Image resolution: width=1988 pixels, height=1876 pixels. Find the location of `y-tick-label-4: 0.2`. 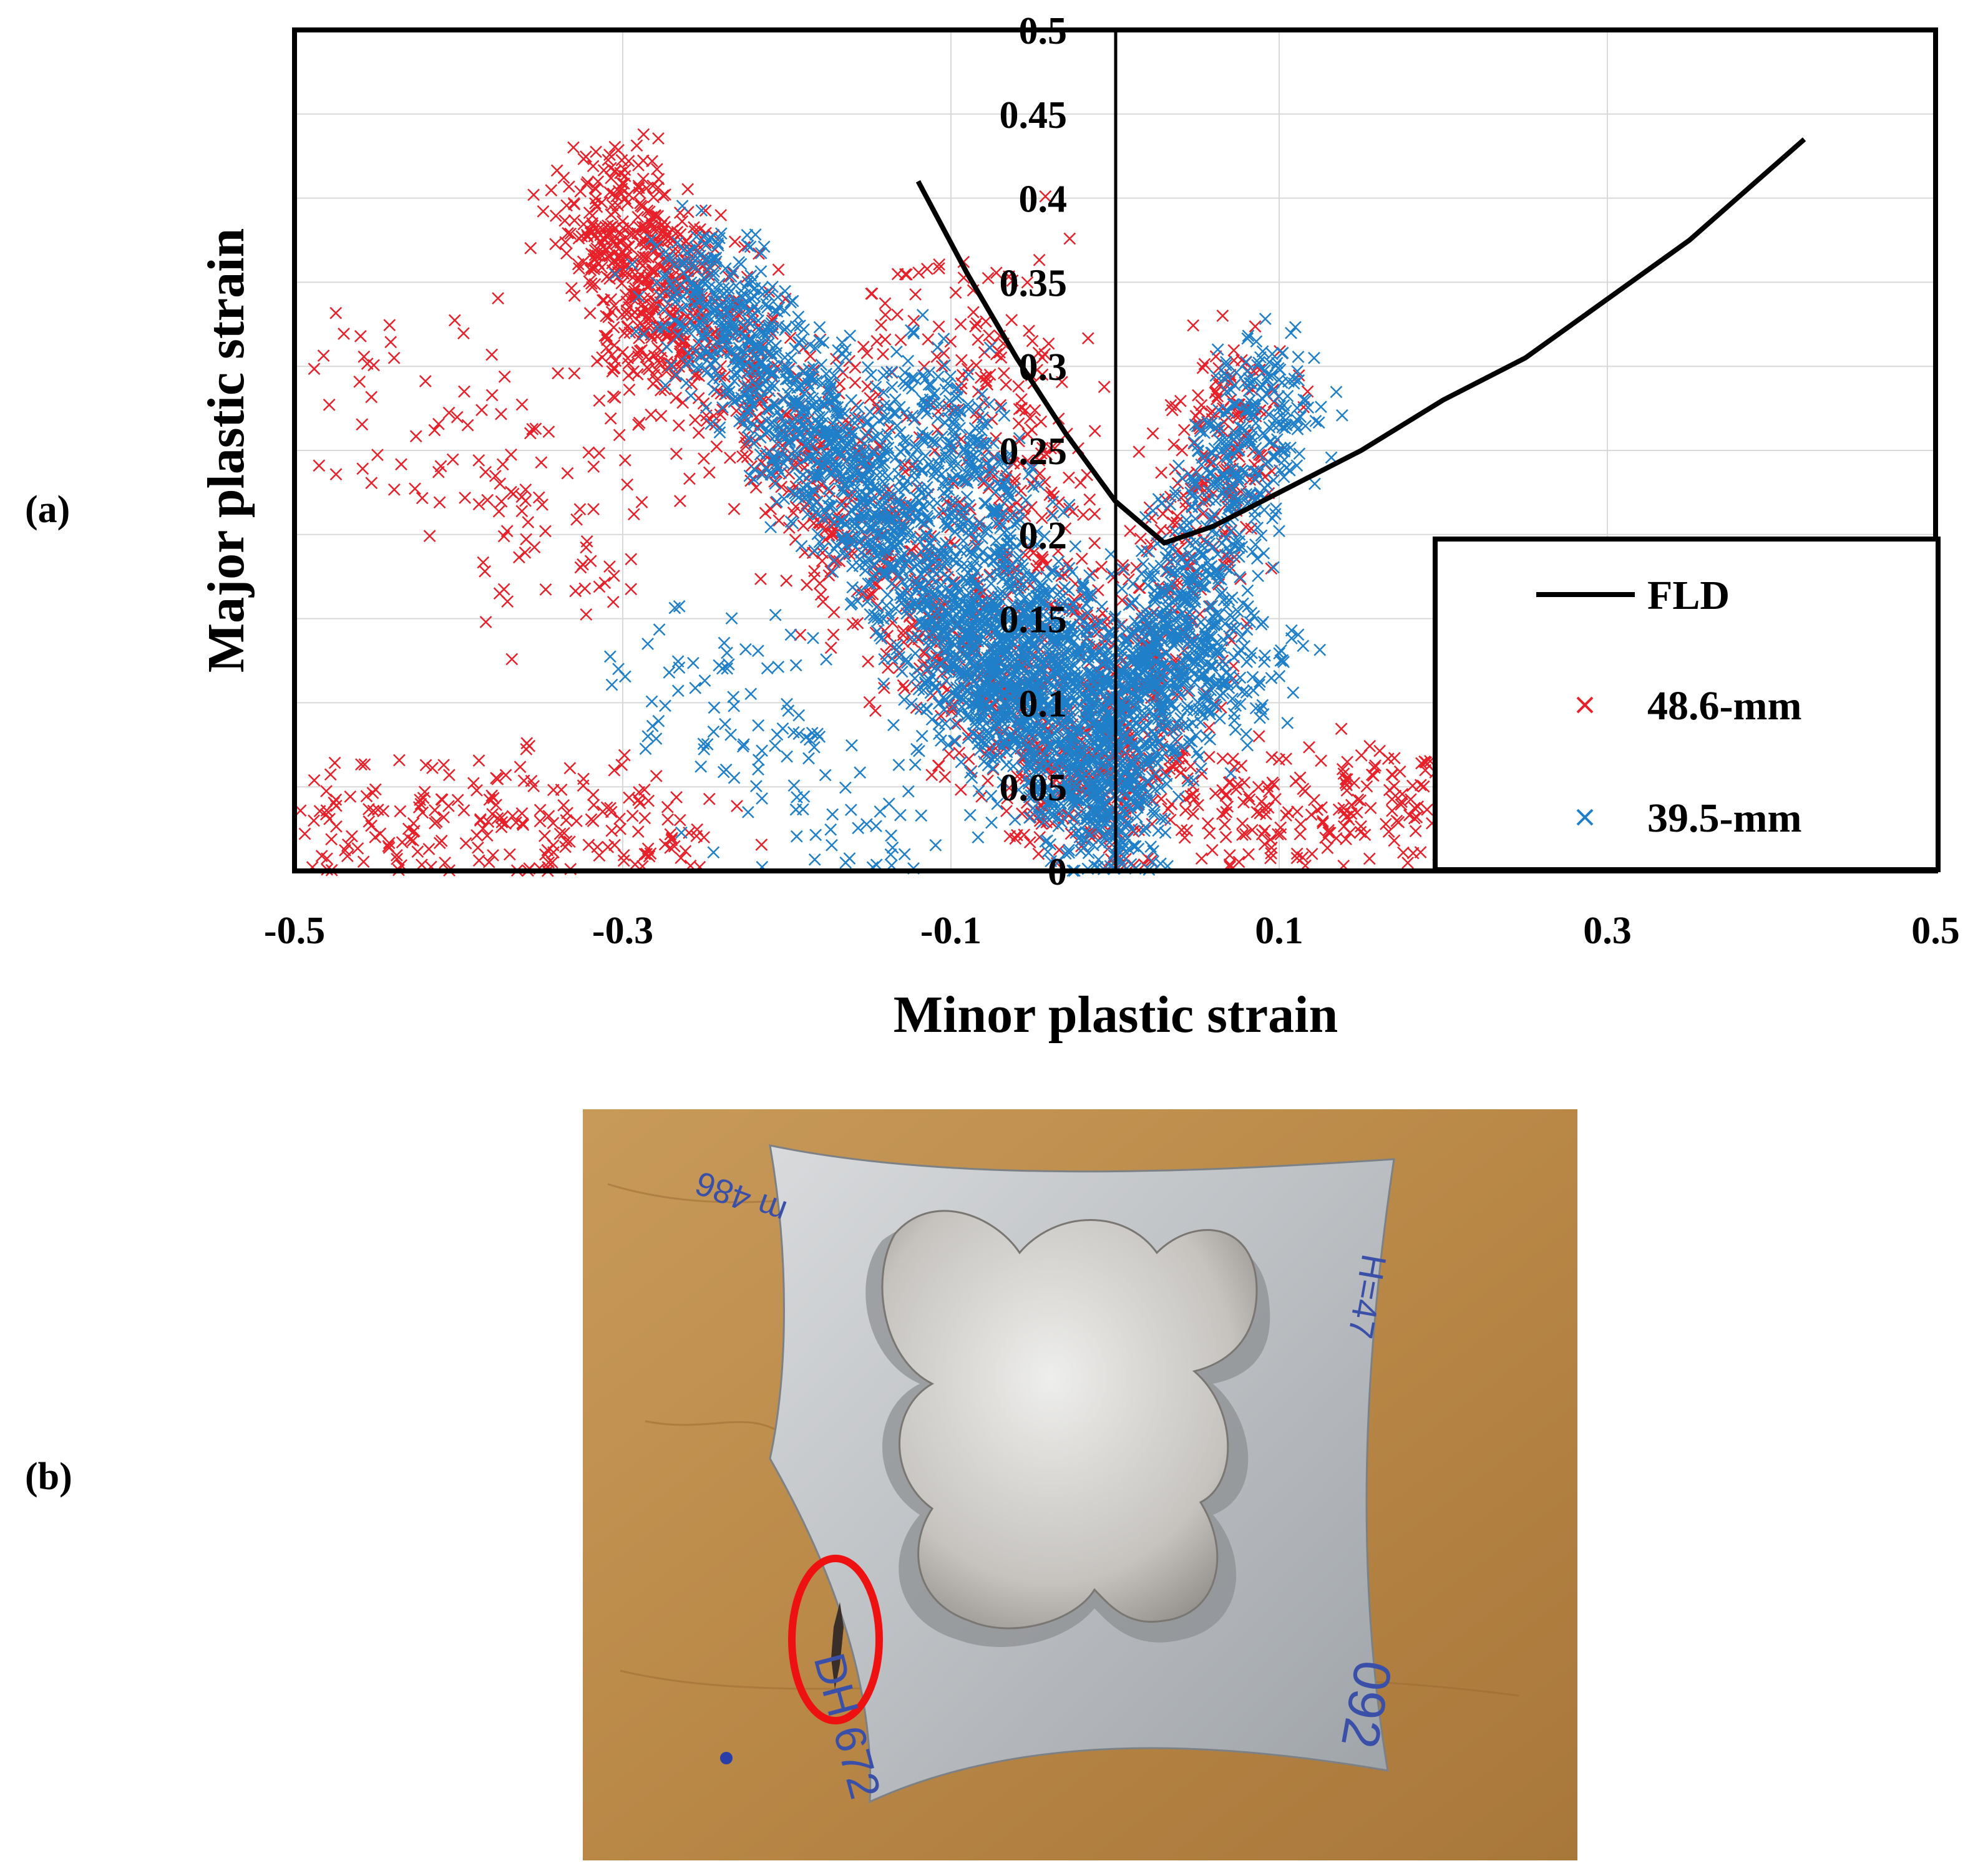

y-tick-label-4: 0.2 is located at coordinates (1043, 536).